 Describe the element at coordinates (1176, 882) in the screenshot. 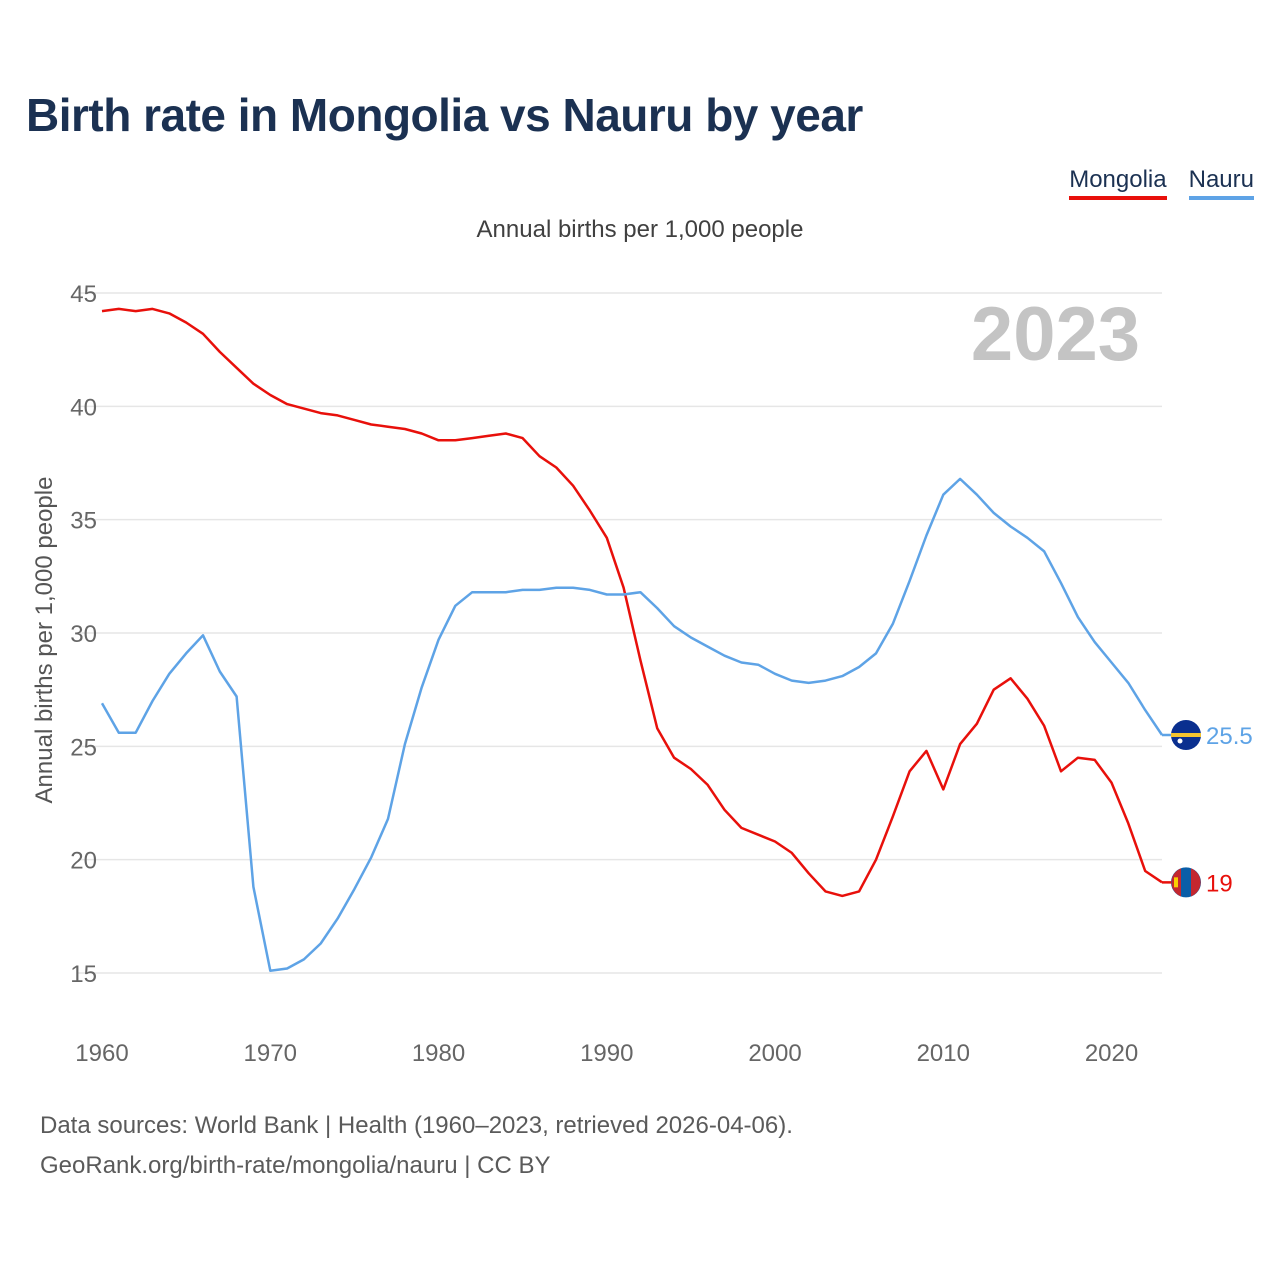

I see `flag-soyombo` at that location.